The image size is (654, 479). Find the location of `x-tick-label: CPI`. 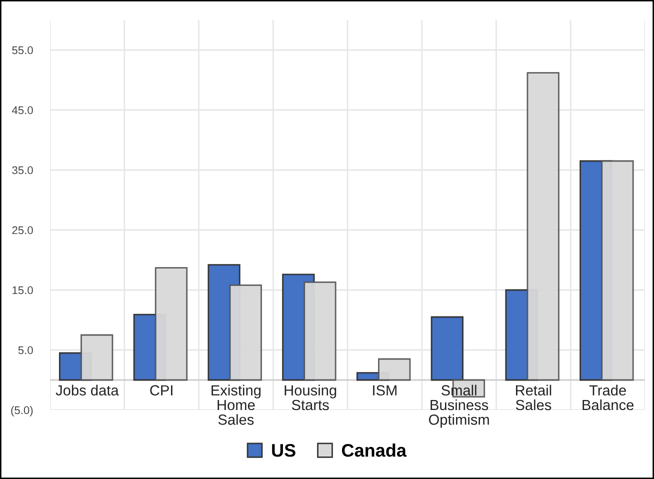

x-tick-label: CPI is located at coordinates (161, 390).